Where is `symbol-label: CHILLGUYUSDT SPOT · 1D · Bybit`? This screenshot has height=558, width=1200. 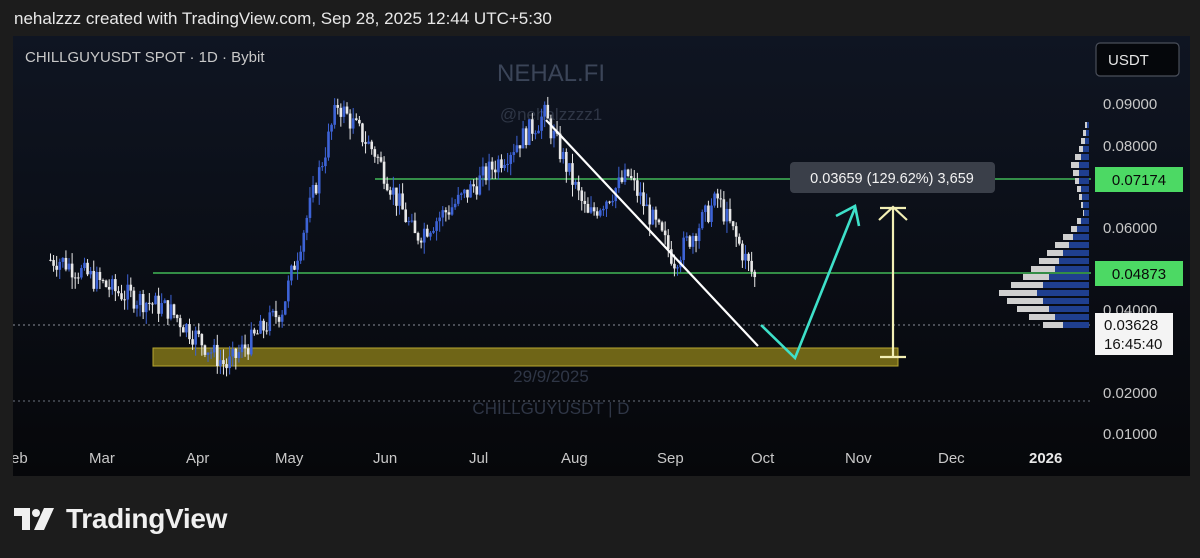 symbol-label: CHILLGUYUSDT SPOT · 1D · Bybit is located at coordinates (145, 57).